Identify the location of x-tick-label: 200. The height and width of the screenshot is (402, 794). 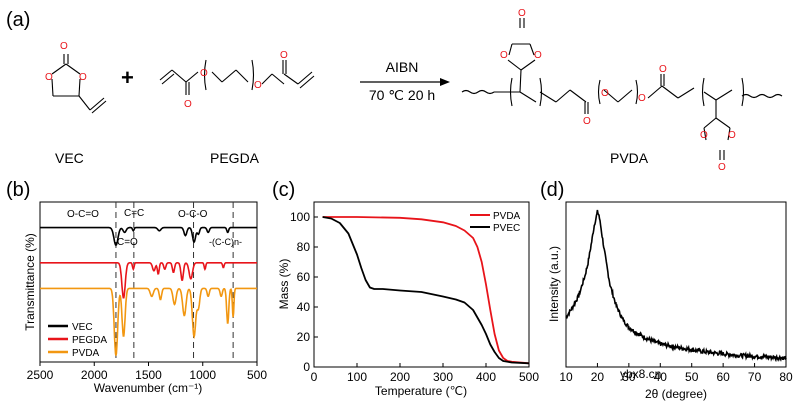
(400, 377).